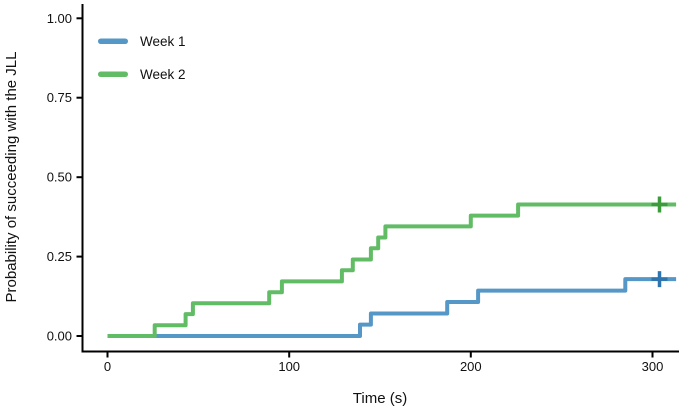 This screenshot has height=416, width=685. I want to click on x-axis: 0 100 200 300, so click(380, 362).